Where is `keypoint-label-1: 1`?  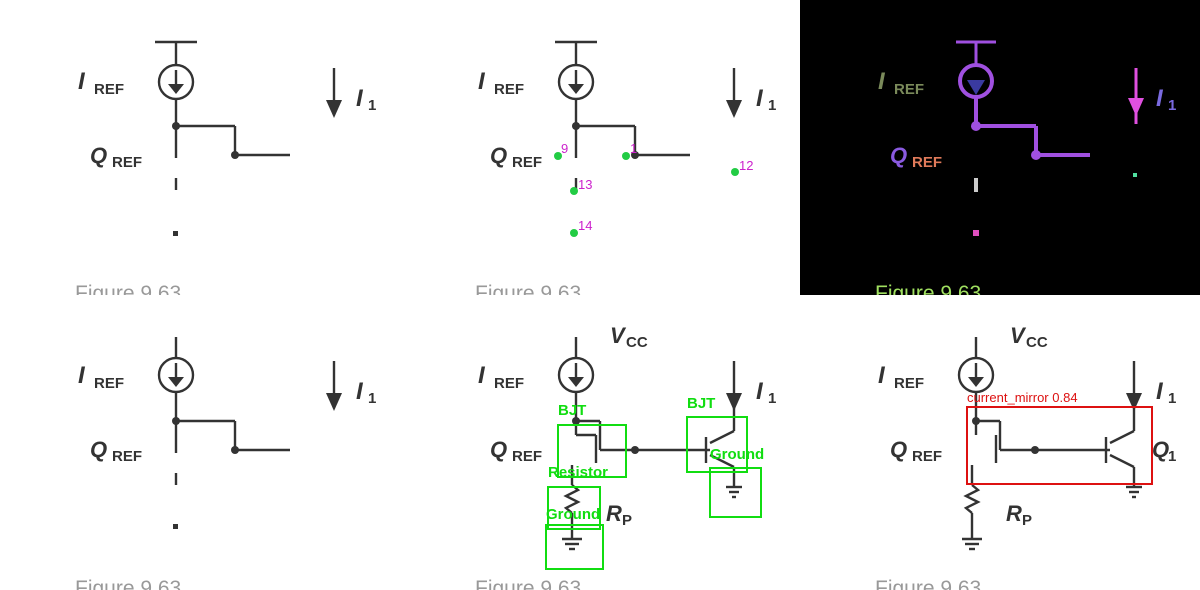 keypoint-label-1: 1 is located at coordinates (633, 148).